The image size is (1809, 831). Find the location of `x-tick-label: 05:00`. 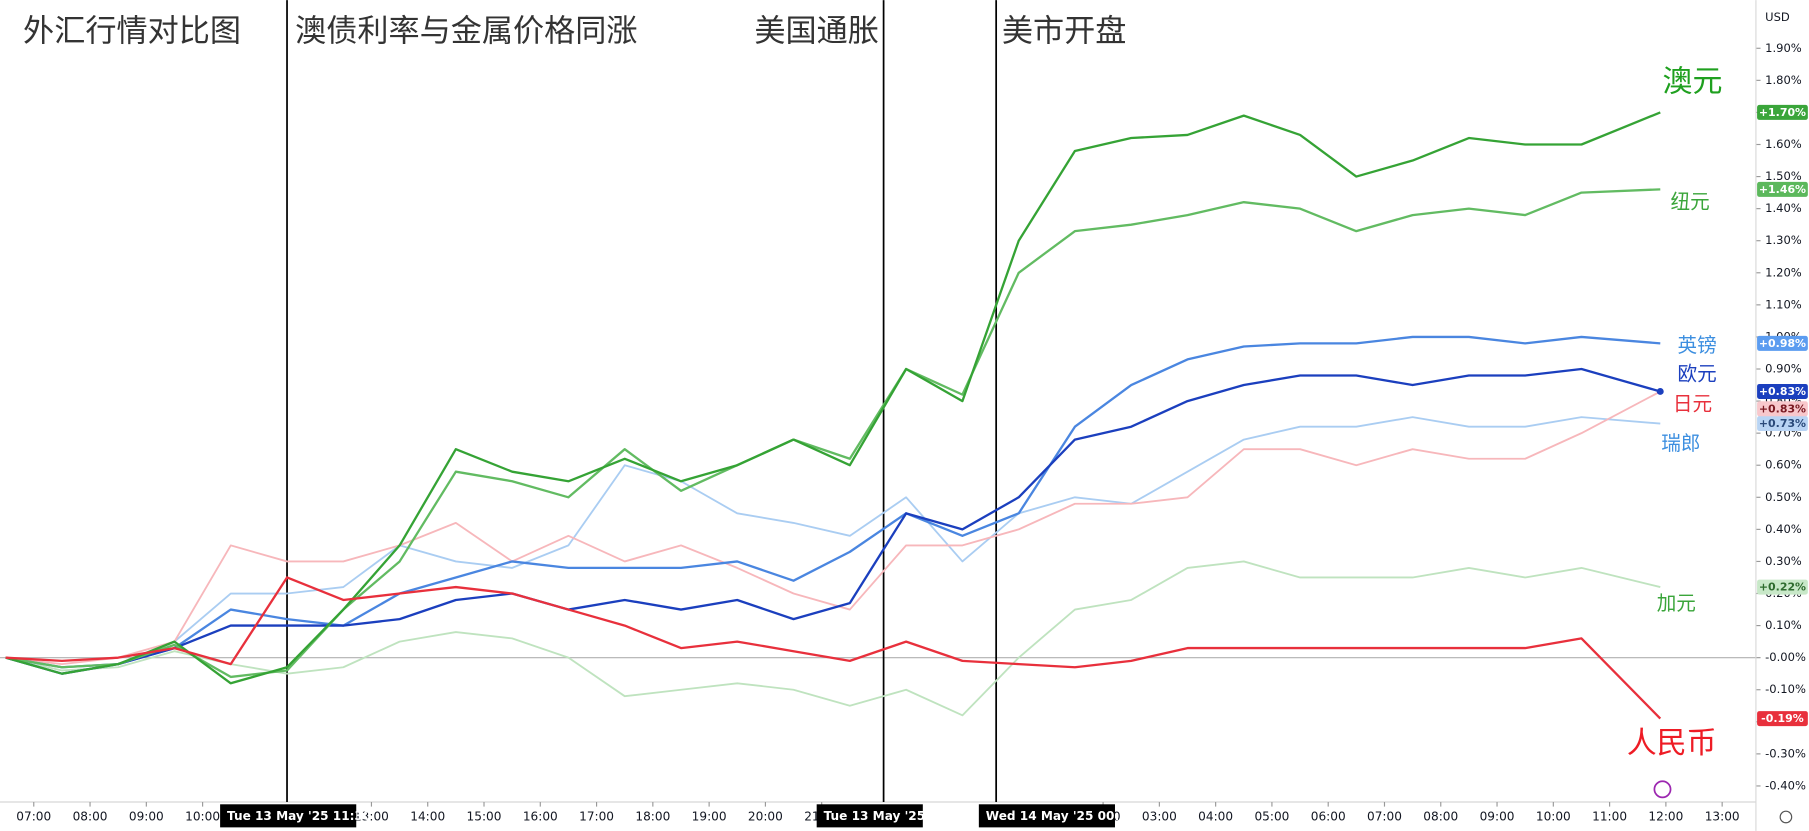

x-tick-label: 05:00 is located at coordinates (1271, 816).